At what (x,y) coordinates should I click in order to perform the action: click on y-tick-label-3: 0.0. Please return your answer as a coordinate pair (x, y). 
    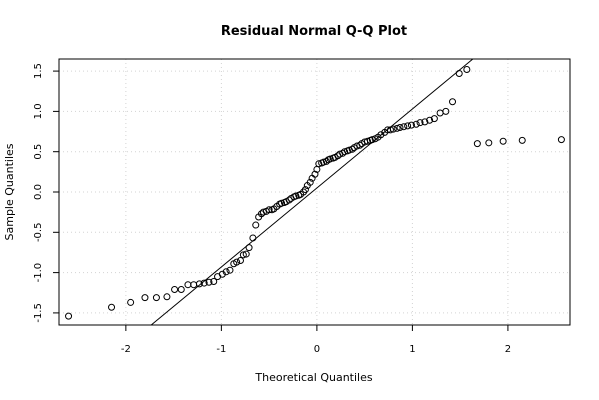
    Looking at the image, I should click on (38, 192).